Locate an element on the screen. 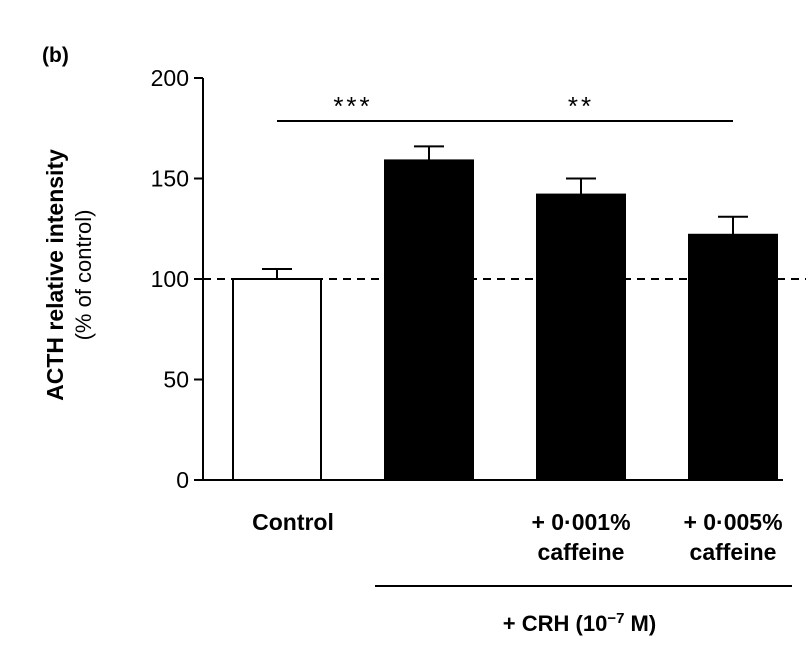 This screenshot has height=646, width=808. y-tick-label-1: 50 is located at coordinates (176, 380).